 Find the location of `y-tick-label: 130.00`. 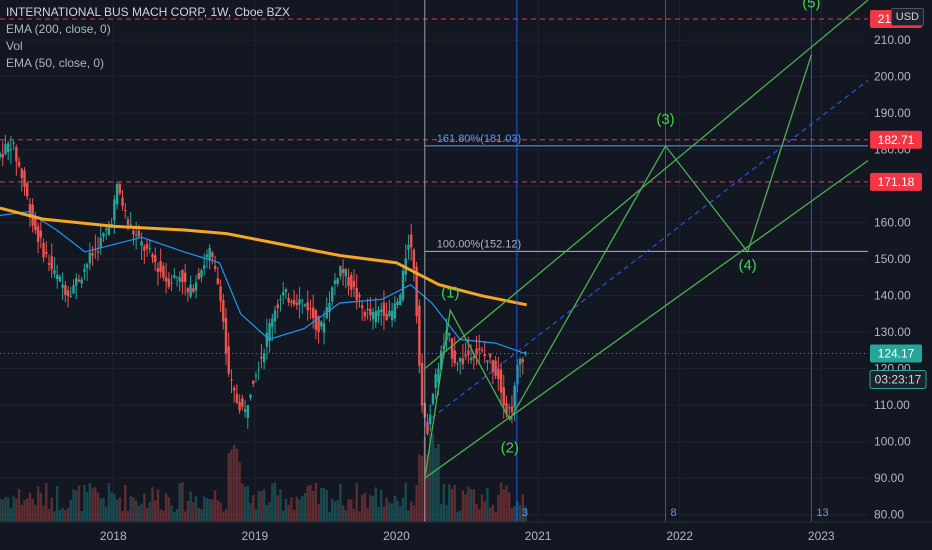

y-tick-label: 130.00 is located at coordinates (892, 332).